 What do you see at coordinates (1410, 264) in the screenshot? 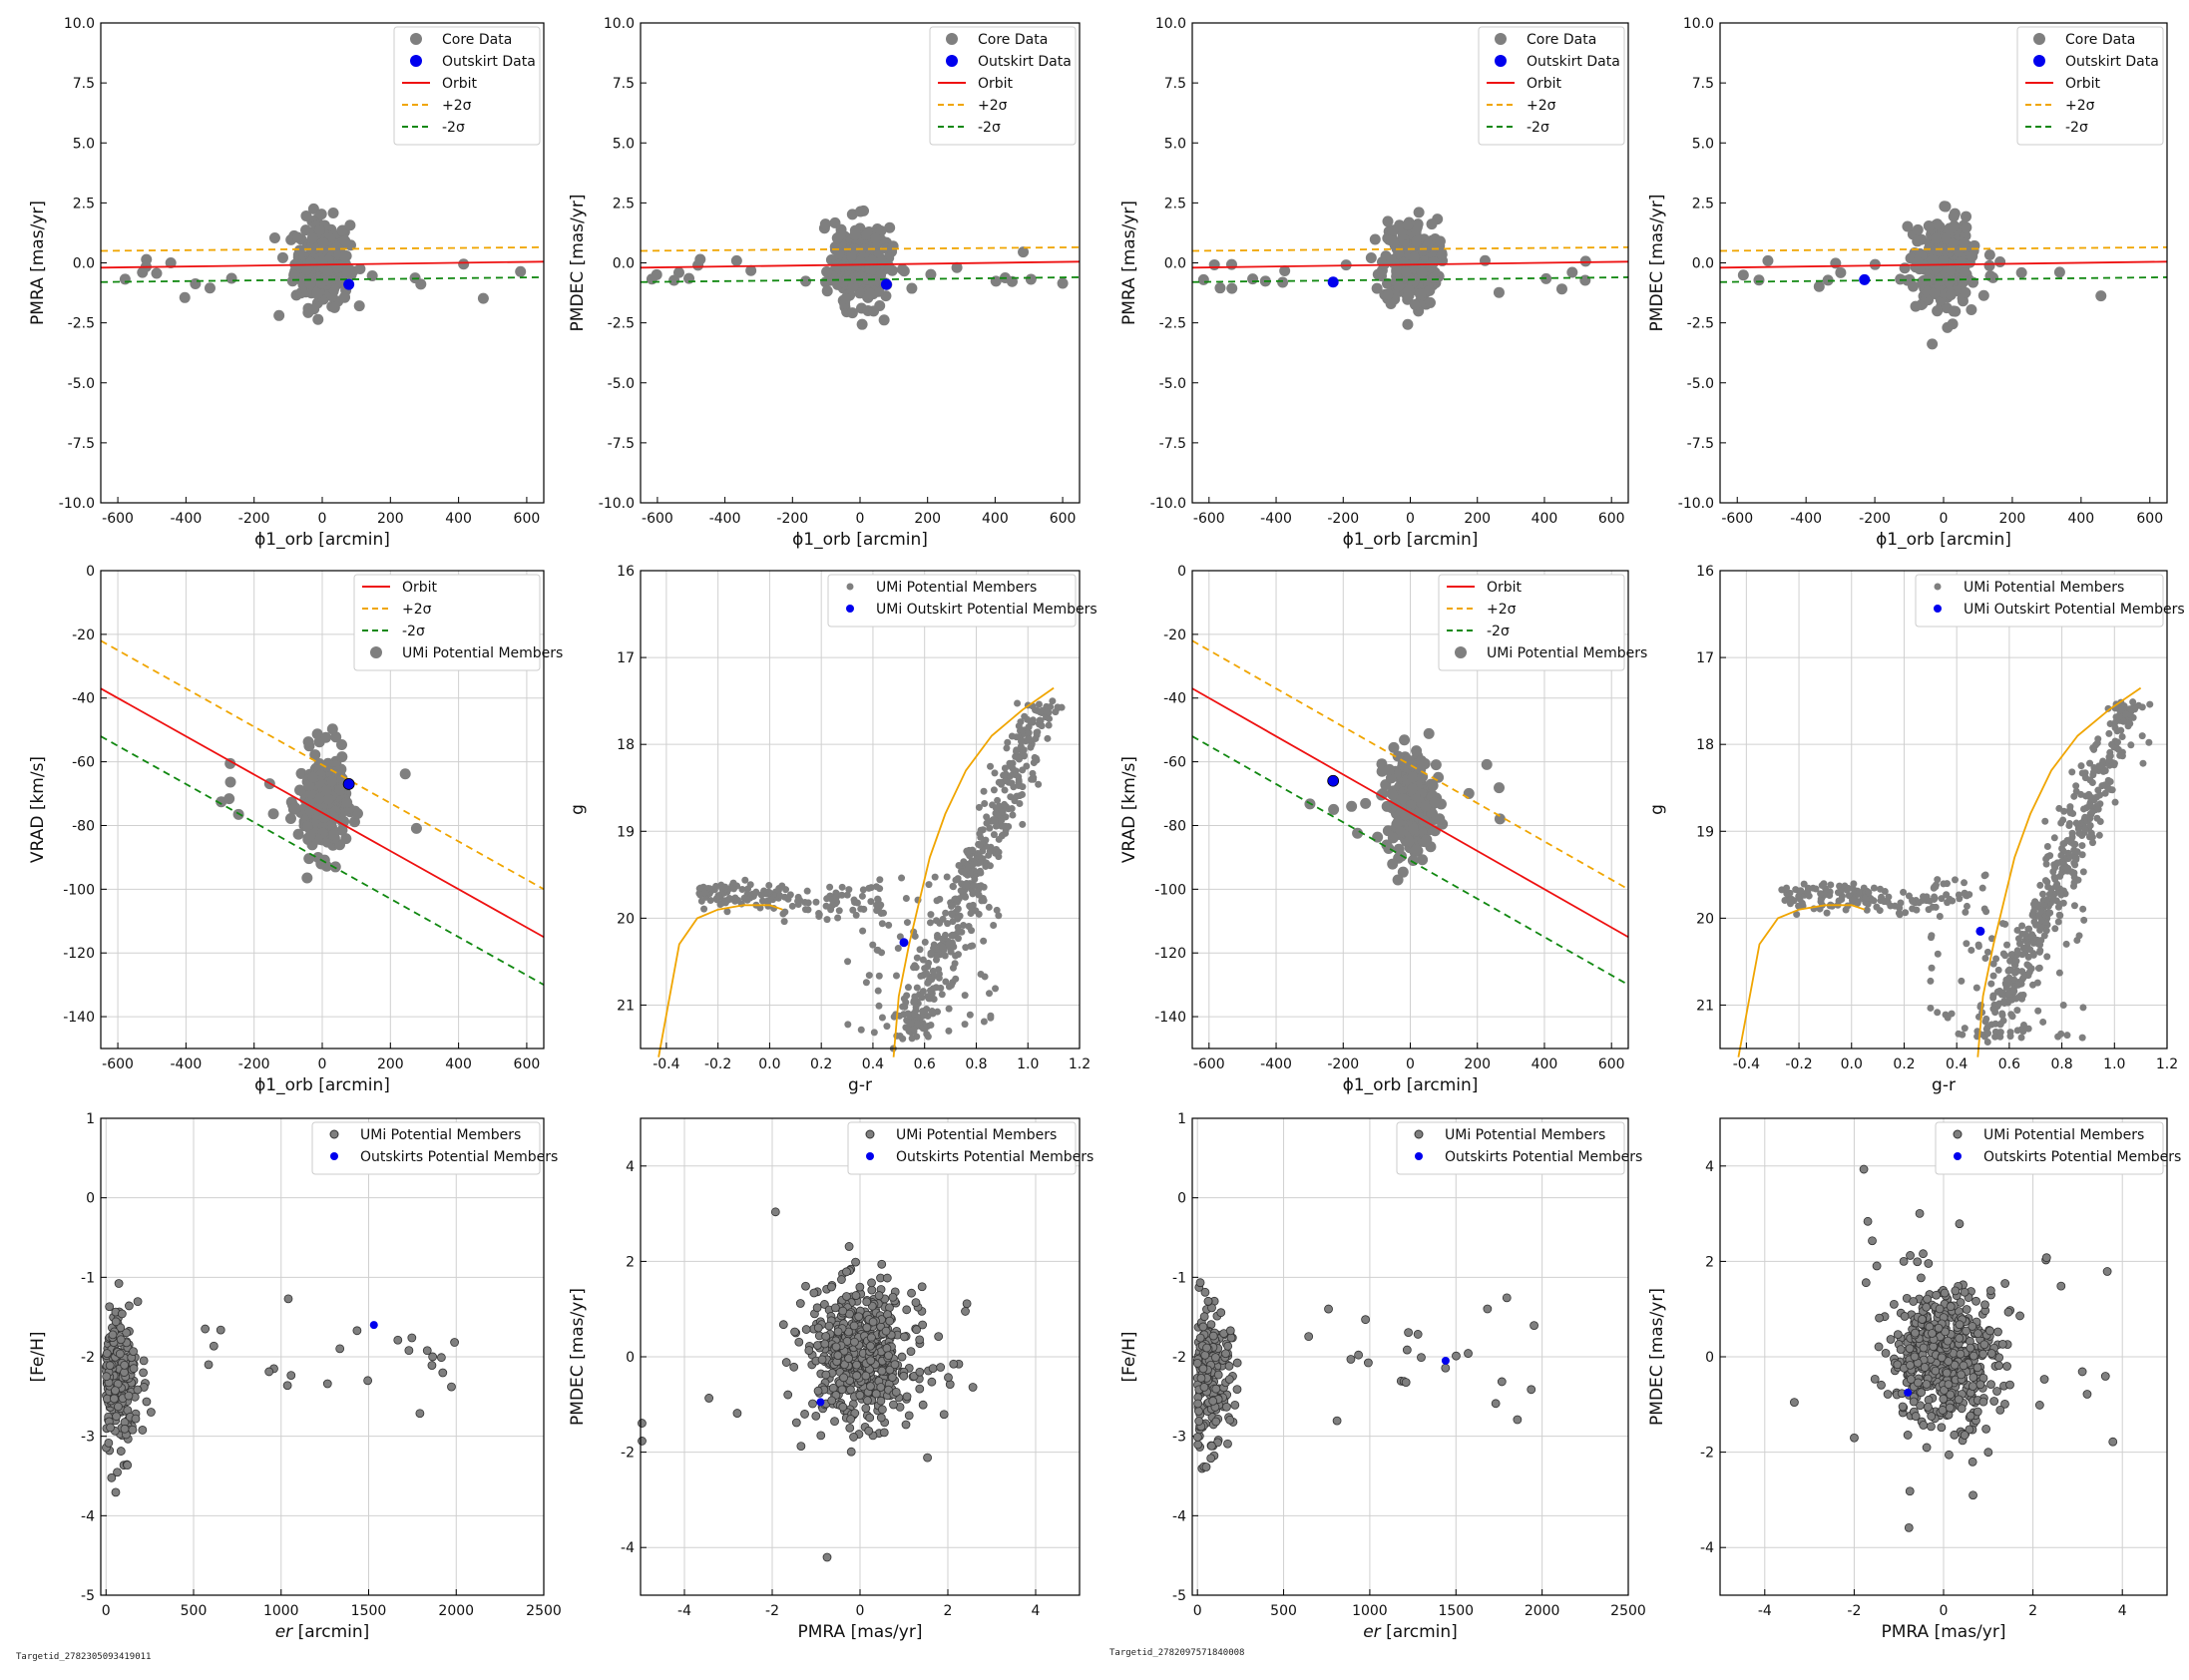
I see `orbit-line` at bounding box center [1410, 264].